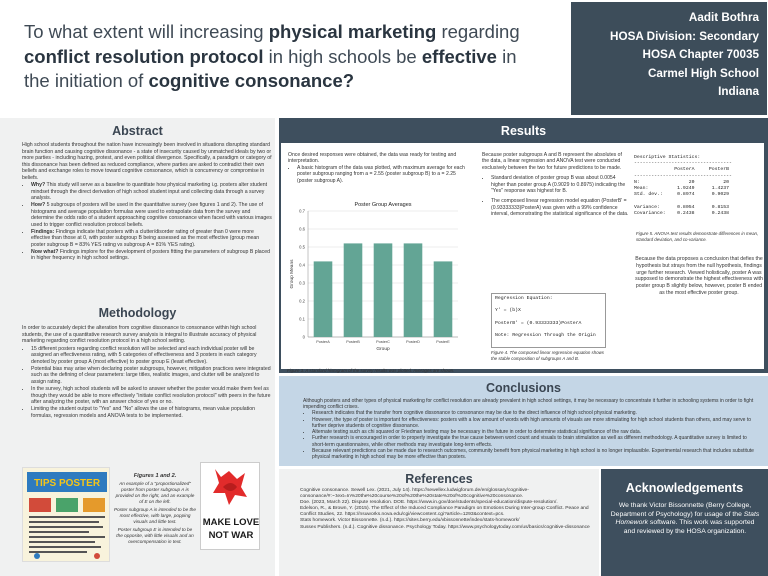  I want to click on results-heading: Results, so click(523, 131).